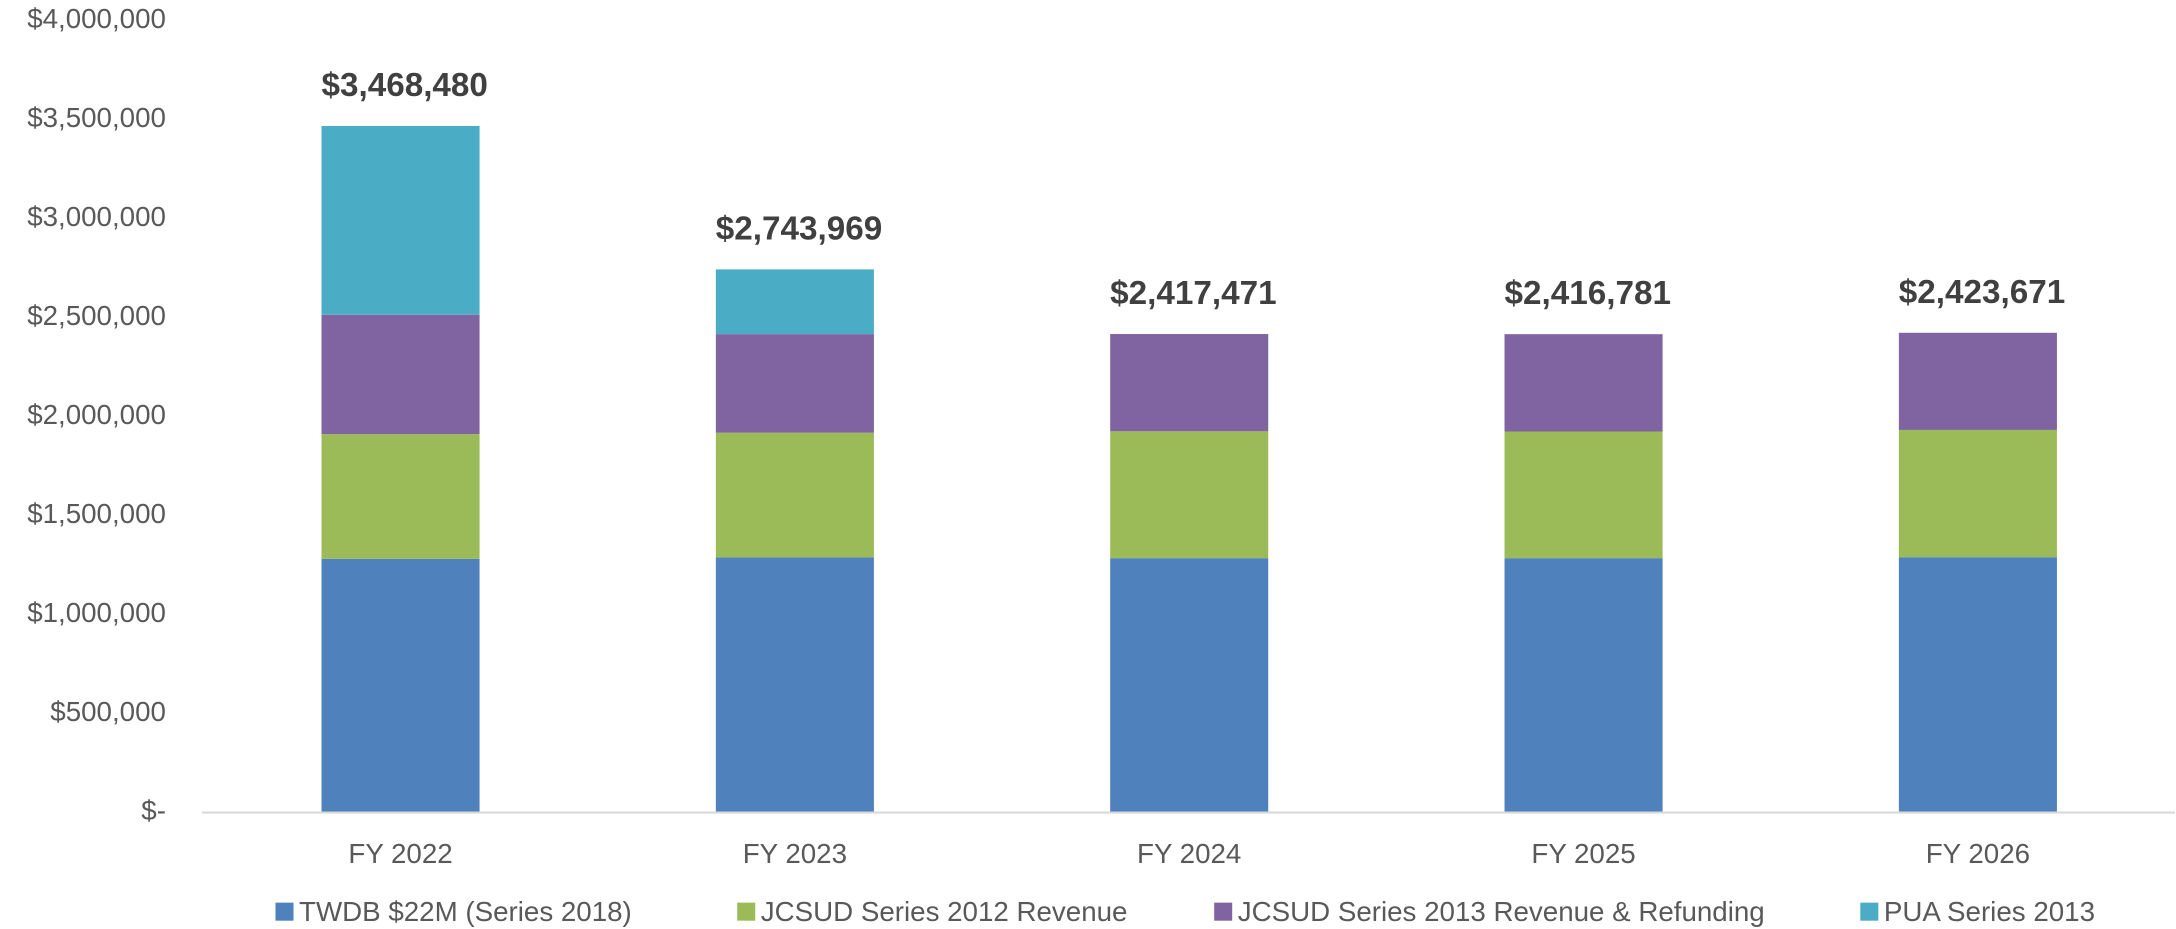  I want to click on y-tick-label: $-, so click(153, 810).